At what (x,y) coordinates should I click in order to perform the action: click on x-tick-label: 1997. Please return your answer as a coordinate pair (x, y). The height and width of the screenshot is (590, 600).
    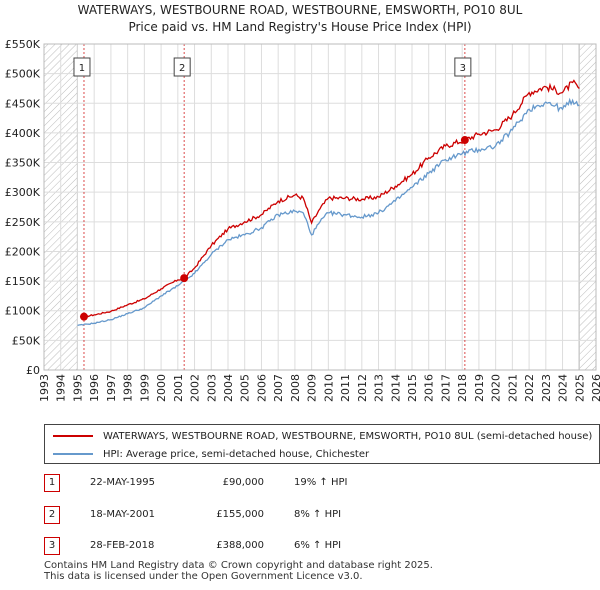
    Looking at the image, I should click on (111, 388).